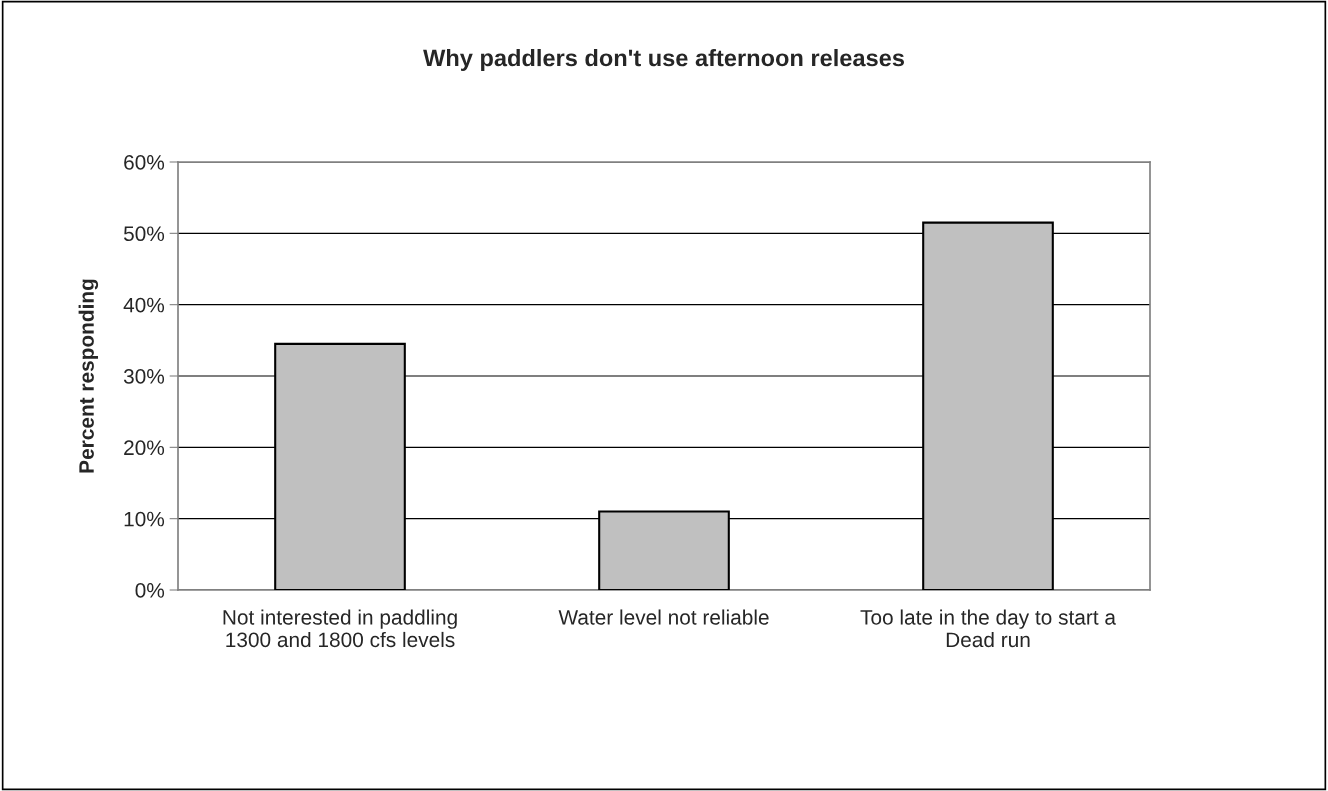  Describe the element at coordinates (144, 519) in the screenshot. I see `y-tick-label: 10%` at that location.